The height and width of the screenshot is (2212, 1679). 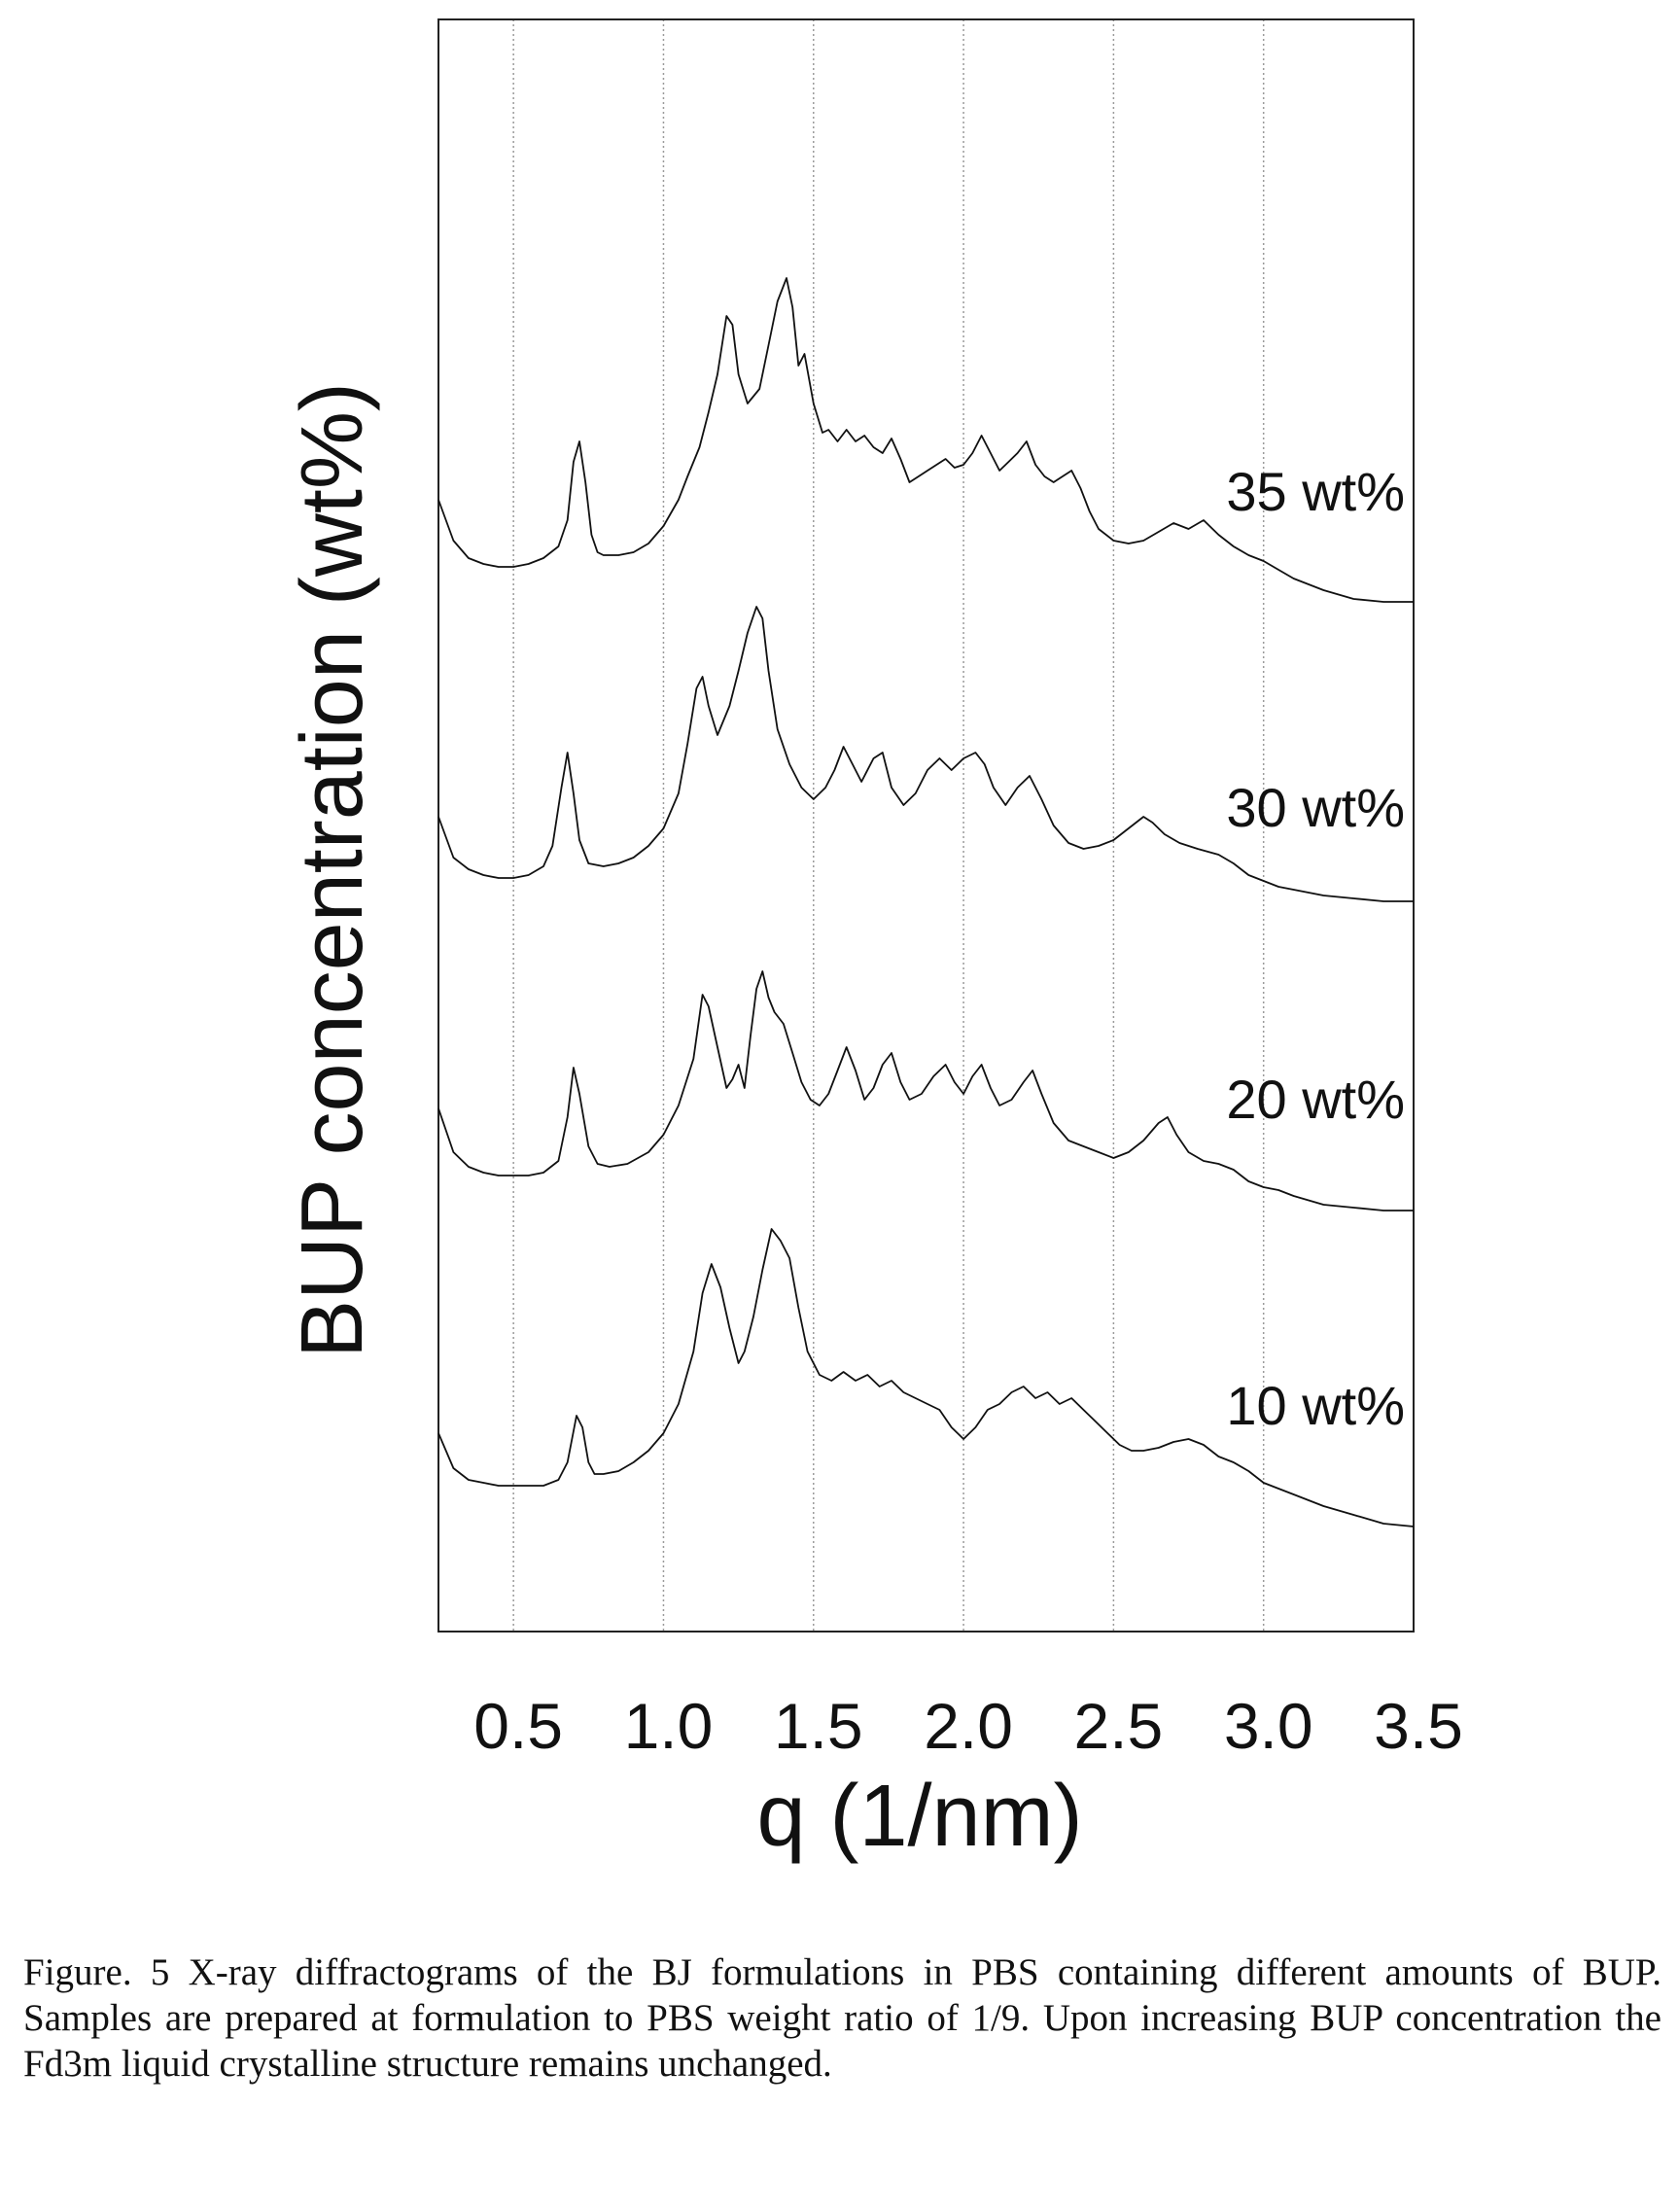 I want to click on x-tick-label: 1.0, so click(x=669, y=1726).